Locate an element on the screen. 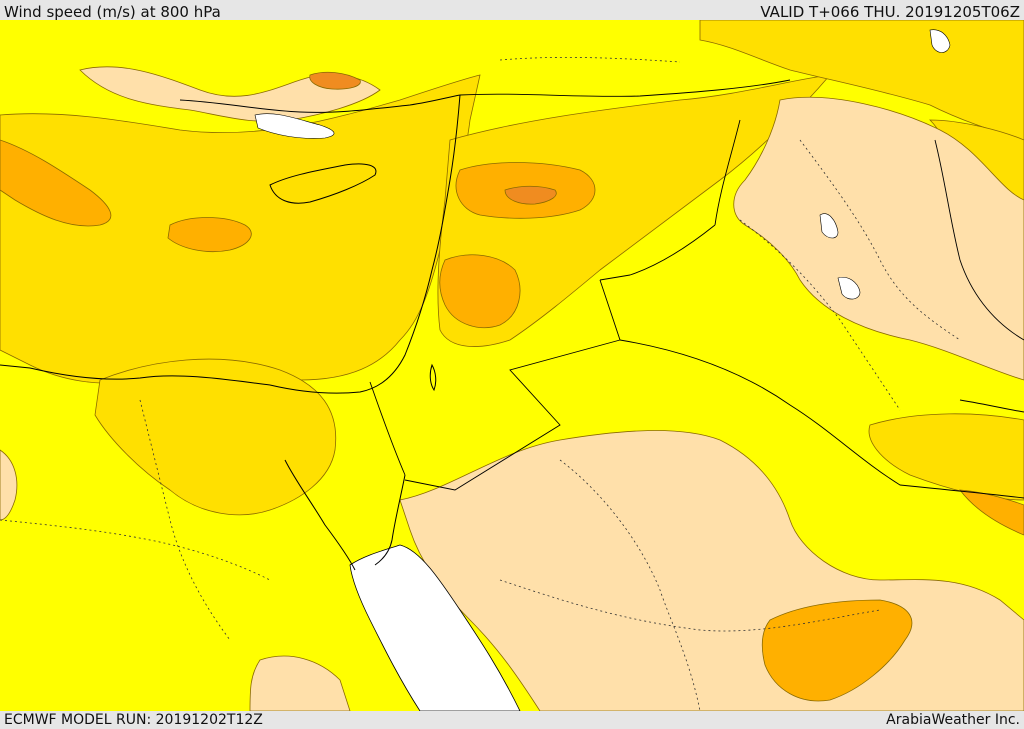  contour-orange-saudi-east is located at coordinates (837, 650).